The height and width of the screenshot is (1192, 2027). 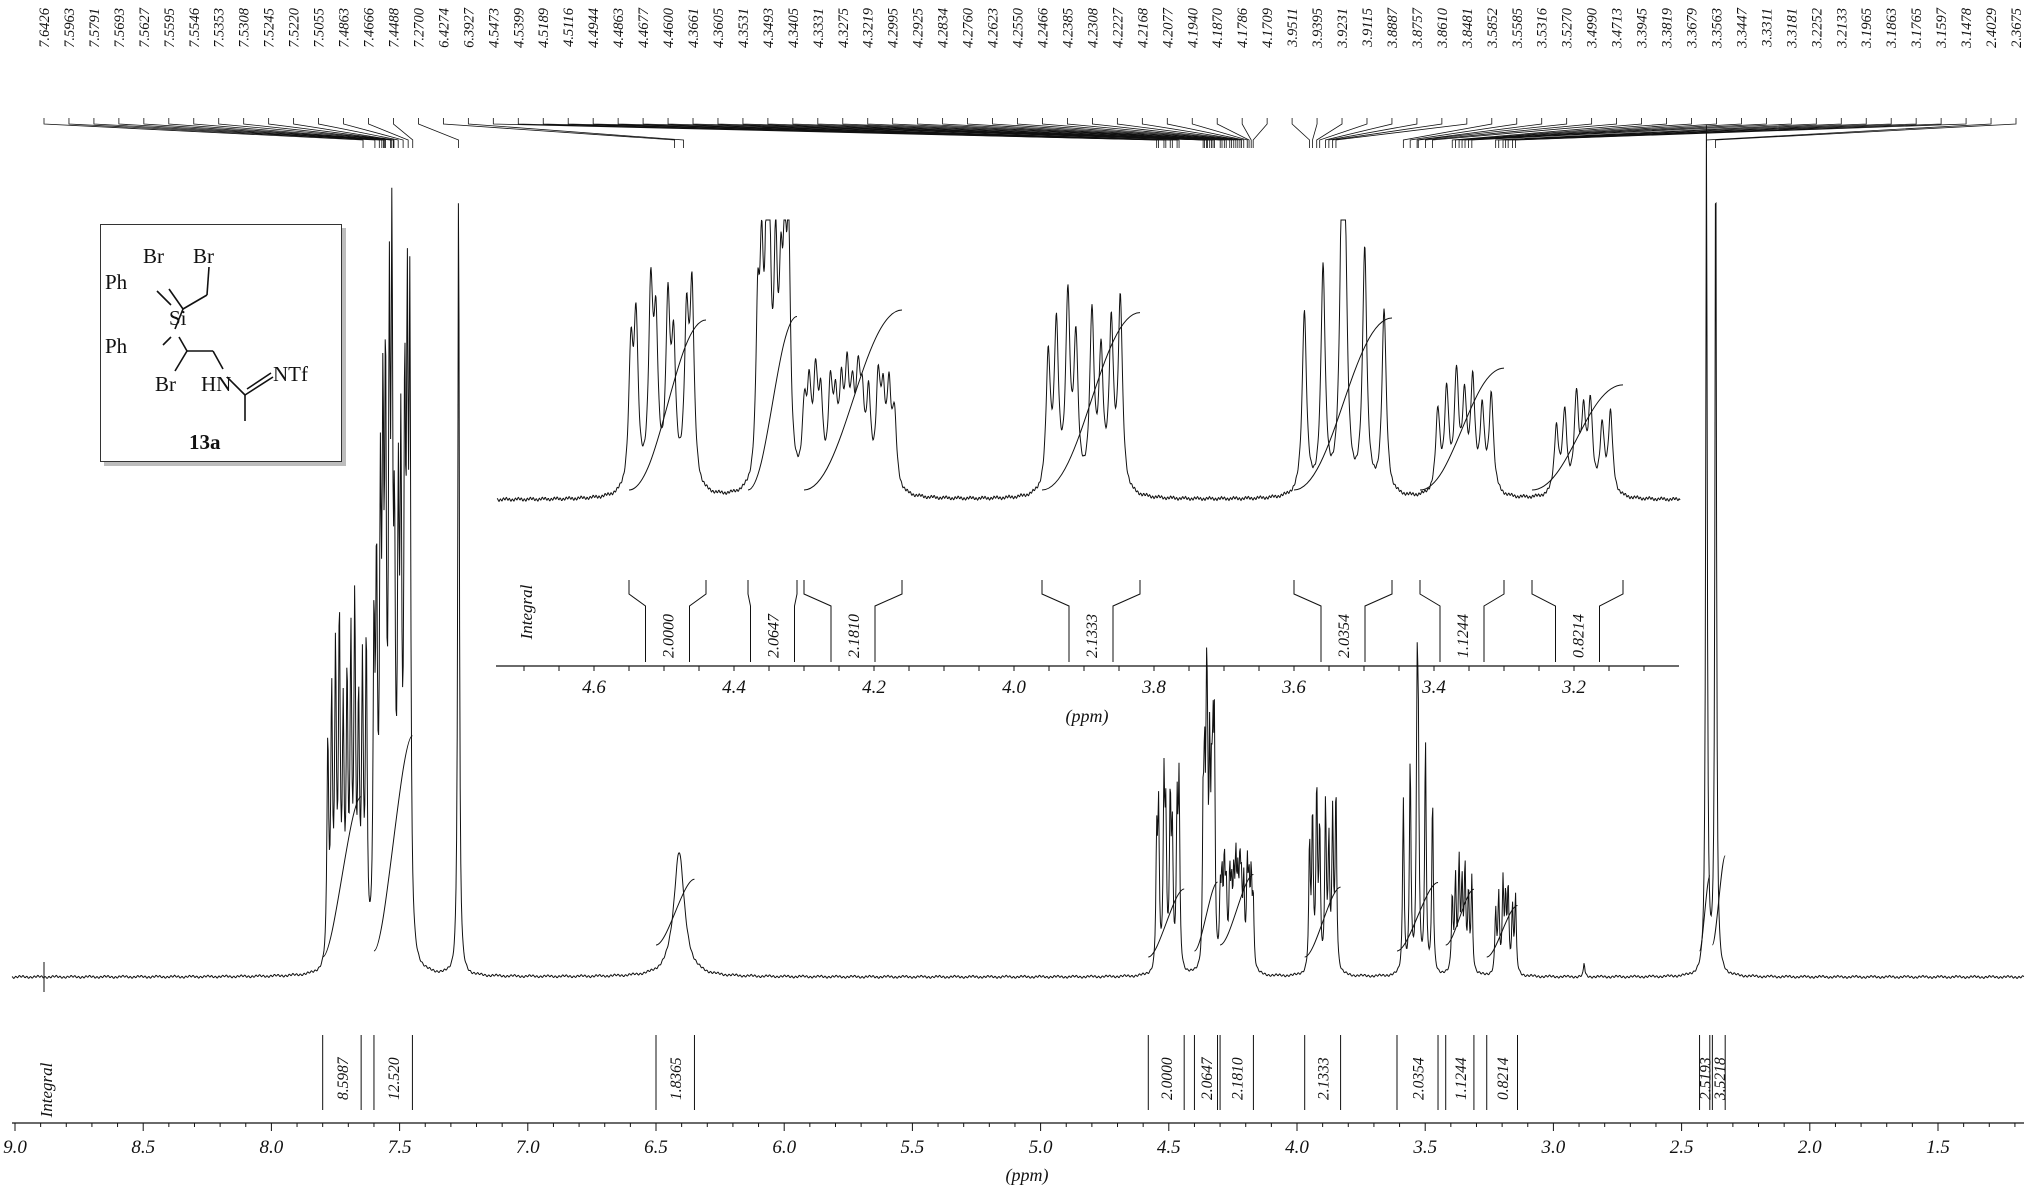 I want to click on peak-label: 4.3331, so click(x=819, y=28).